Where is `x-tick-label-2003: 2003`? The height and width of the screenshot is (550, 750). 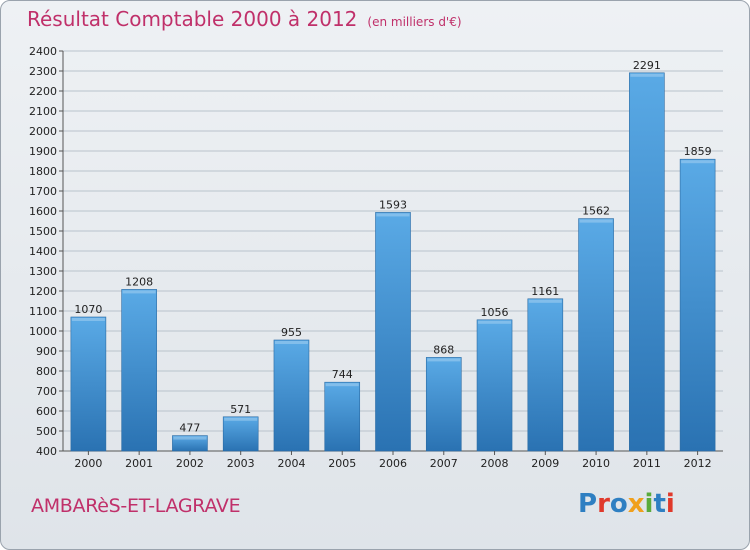 x-tick-label-2003: 2003 is located at coordinates (241, 463).